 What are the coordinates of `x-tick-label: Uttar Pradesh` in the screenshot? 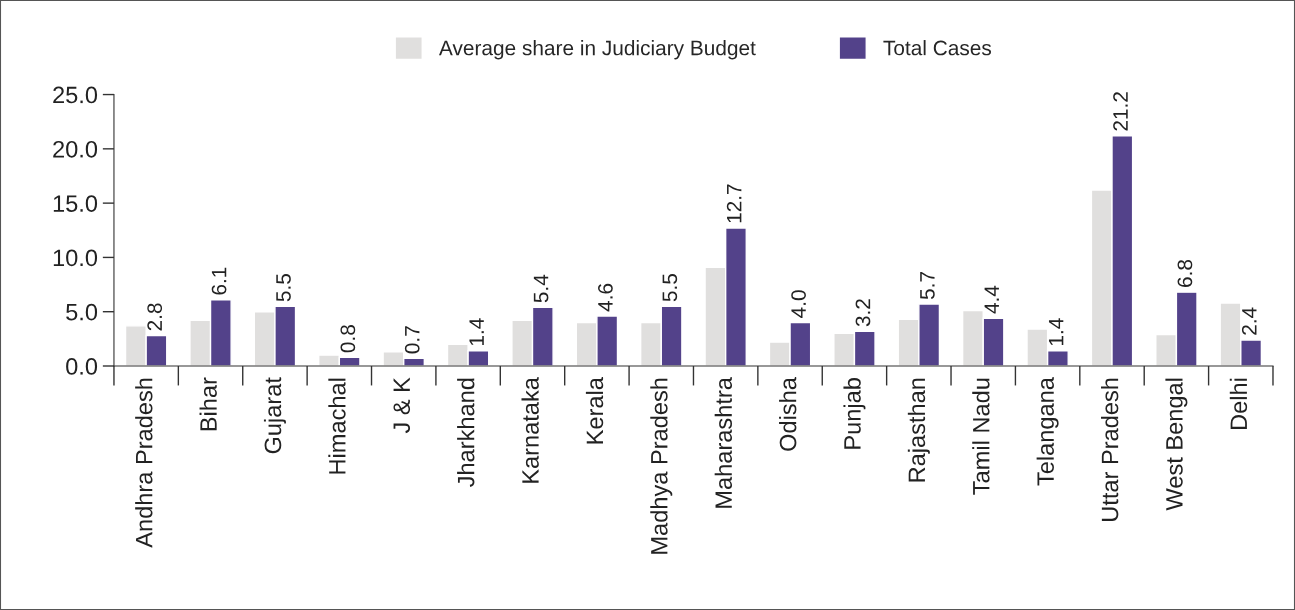 It's located at (1110, 449).